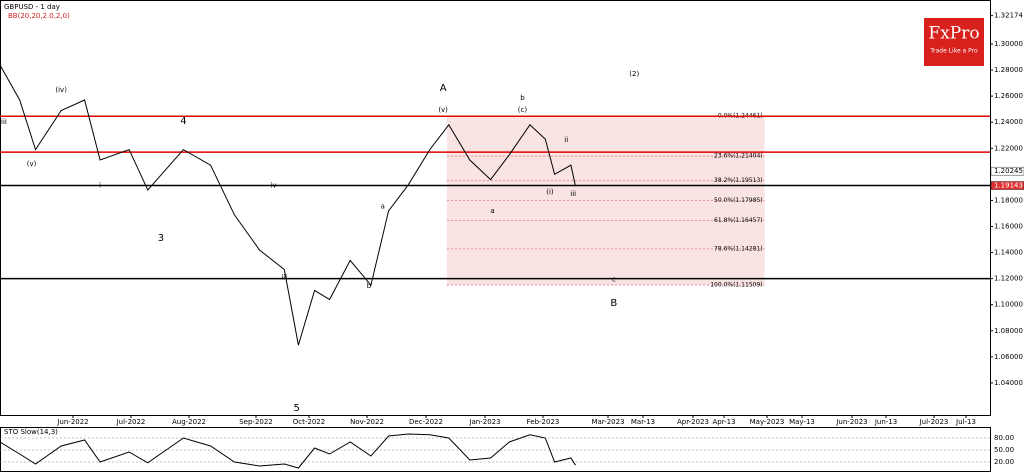  Describe the element at coordinates (31, 432) in the screenshot. I see `oscillator-label: STO Slow(14,3)` at that location.